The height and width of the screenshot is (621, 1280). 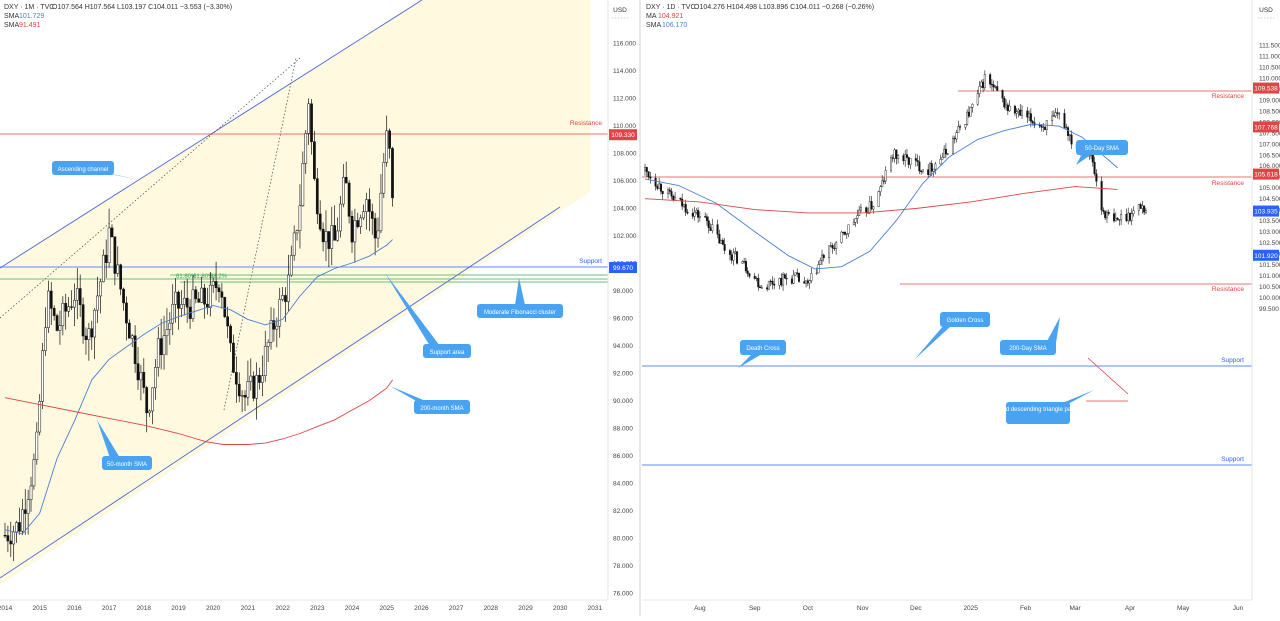 I want to click on price-tick: 100.500, so click(x=1269, y=287).